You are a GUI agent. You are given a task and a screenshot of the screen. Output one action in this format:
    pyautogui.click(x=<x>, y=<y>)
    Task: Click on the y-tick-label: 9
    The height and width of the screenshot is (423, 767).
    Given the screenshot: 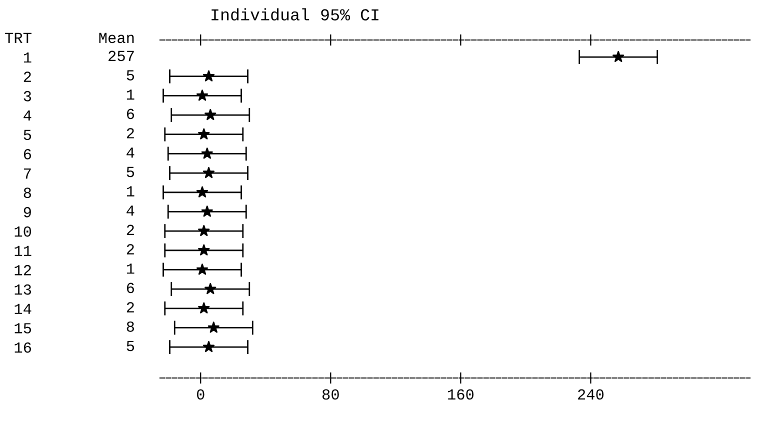 What is the action you would take?
    pyautogui.click(x=27, y=212)
    